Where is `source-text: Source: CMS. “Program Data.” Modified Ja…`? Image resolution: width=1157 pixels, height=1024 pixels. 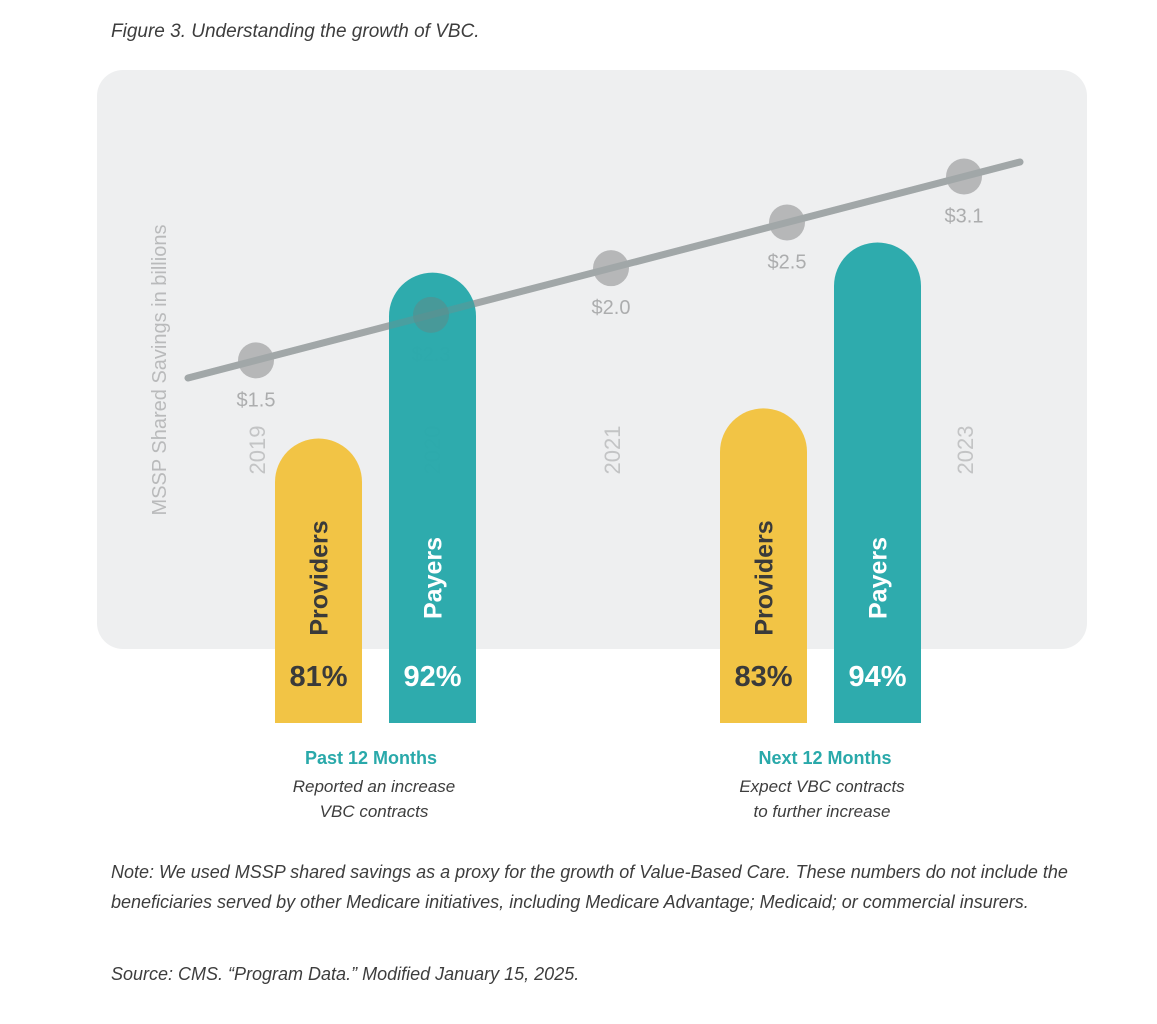 source-text: Source: CMS. “Program Data.” Modified Ja… is located at coordinates (345, 974).